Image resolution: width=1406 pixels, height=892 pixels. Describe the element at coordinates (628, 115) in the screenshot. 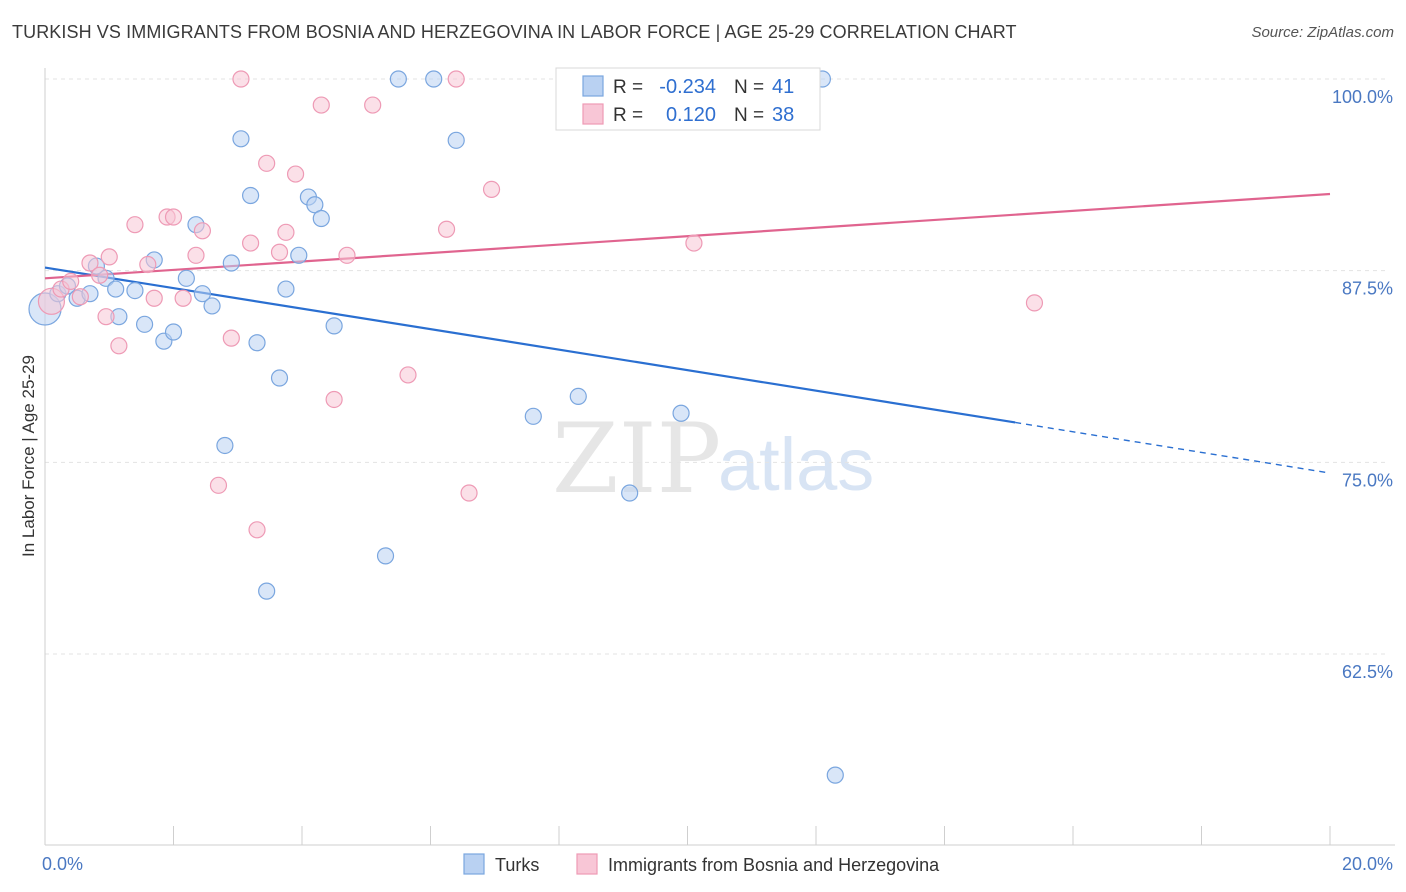

I see `stats-r-label-bosnia: R =` at that location.